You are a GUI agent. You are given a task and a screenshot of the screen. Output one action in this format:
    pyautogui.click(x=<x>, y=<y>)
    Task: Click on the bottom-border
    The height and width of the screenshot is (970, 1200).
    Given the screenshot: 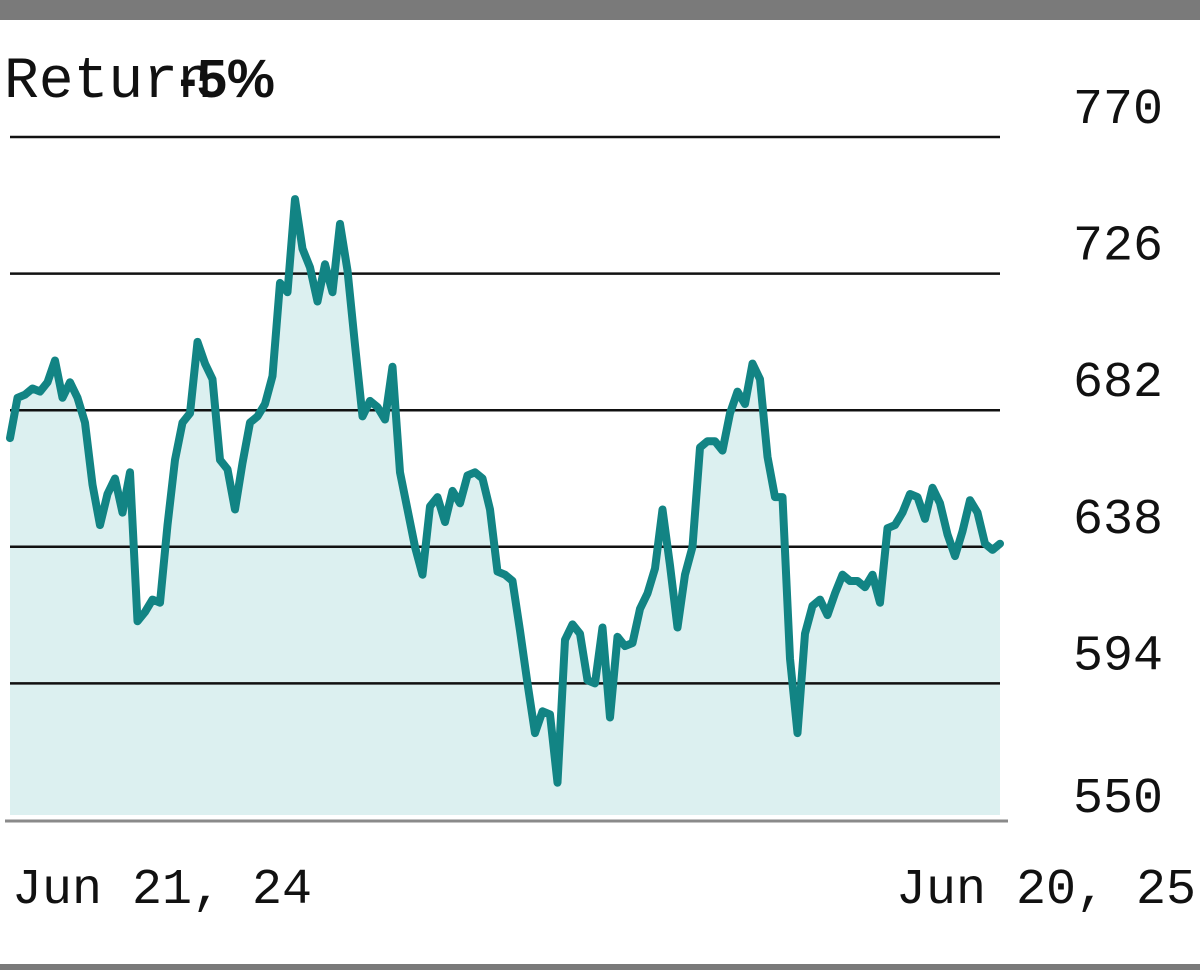 What is the action you would take?
    pyautogui.click(x=600, y=967)
    